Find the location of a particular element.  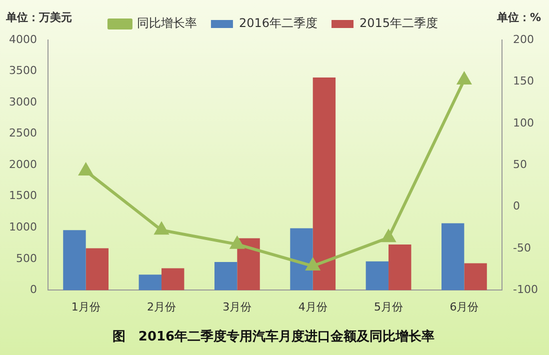

x-tick-label: 1月份 is located at coordinates (85, 307).